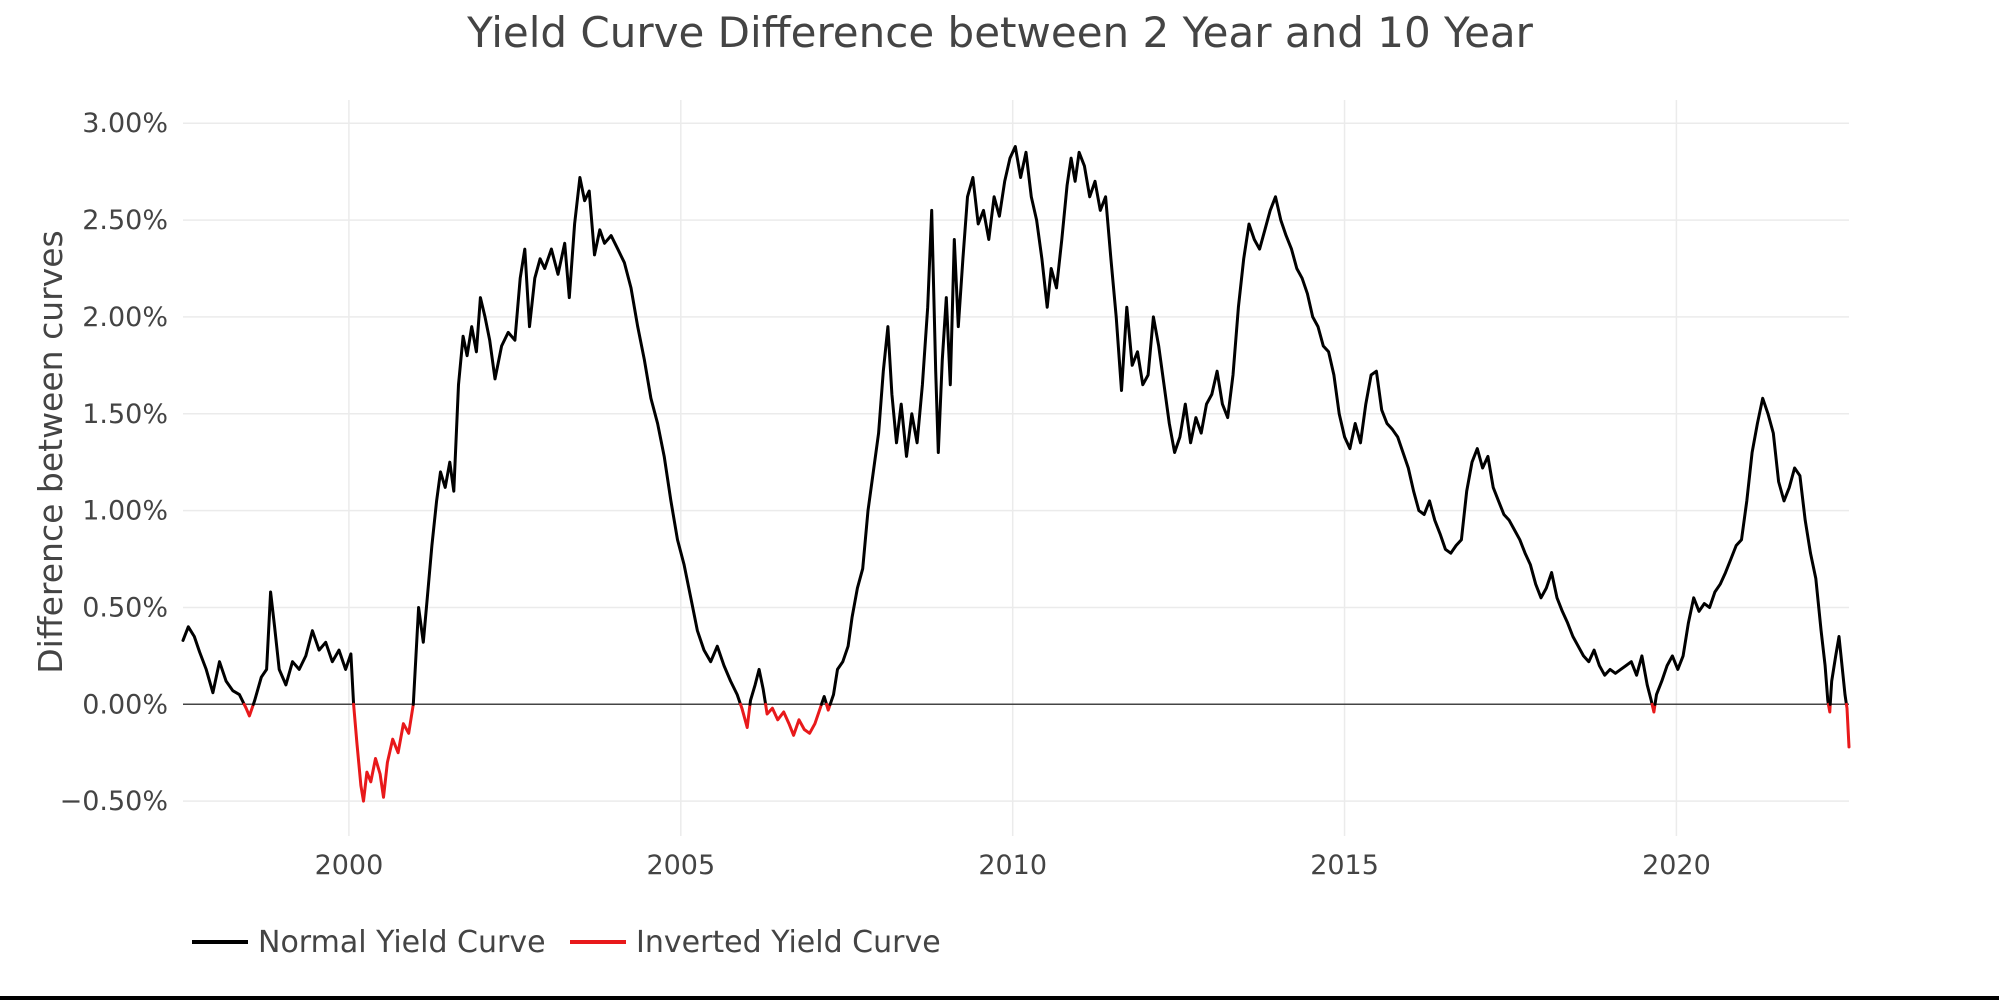 Image resolution: width=1999 pixels, height=1000 pixels. I want to click on y-axis-label: Difference between curves, so click(50, 451).